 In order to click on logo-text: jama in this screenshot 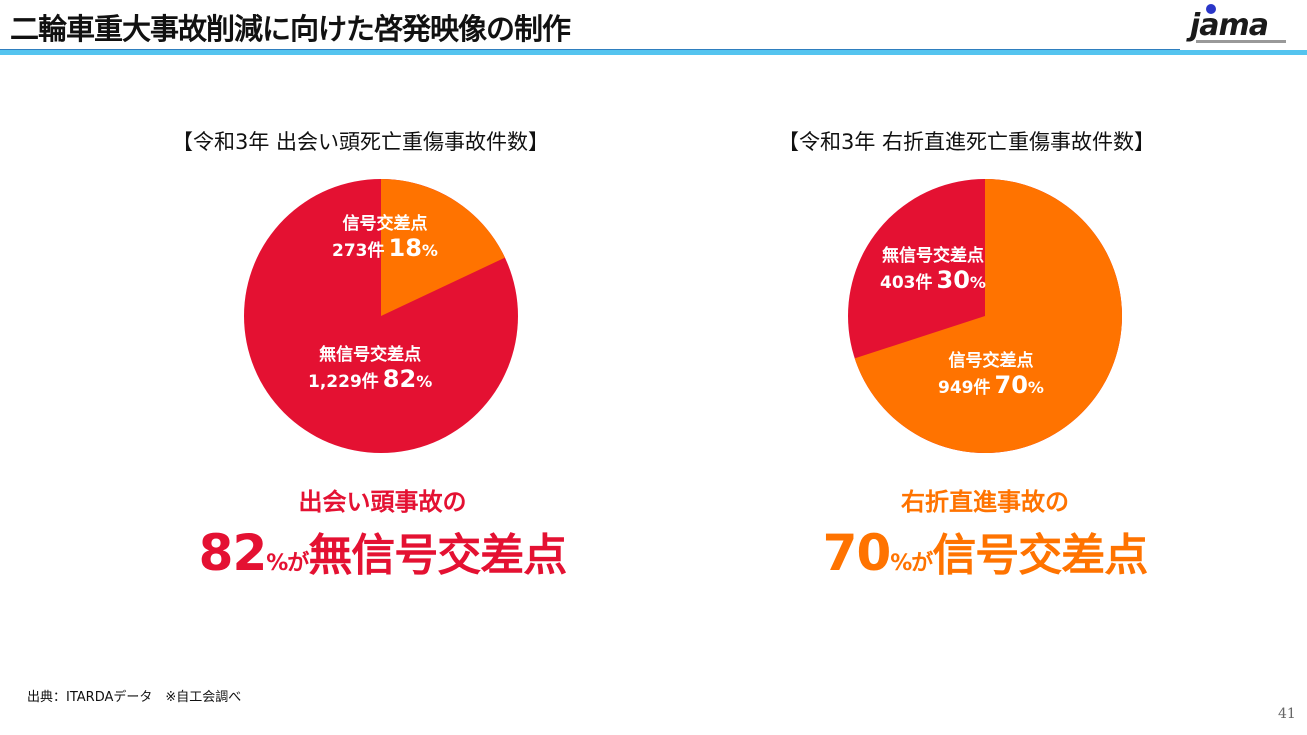, I will do `click(1229, 25)`.